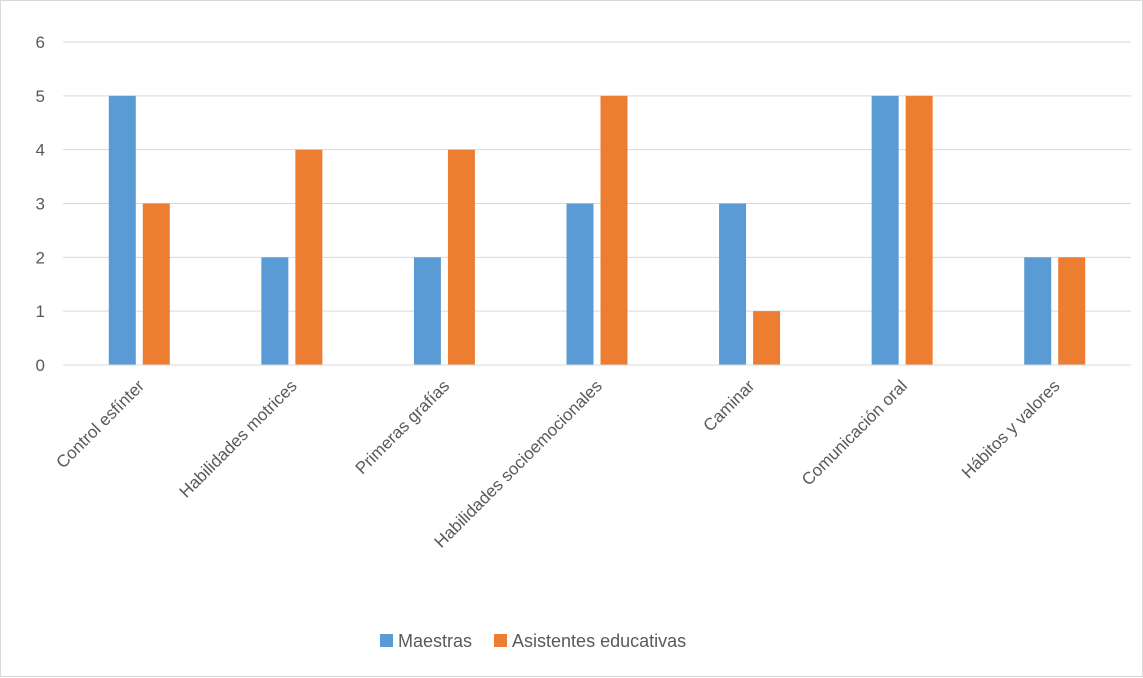 The image size is (1143, 678). I want to click on y-tick-label: 1, so click(40, 311).